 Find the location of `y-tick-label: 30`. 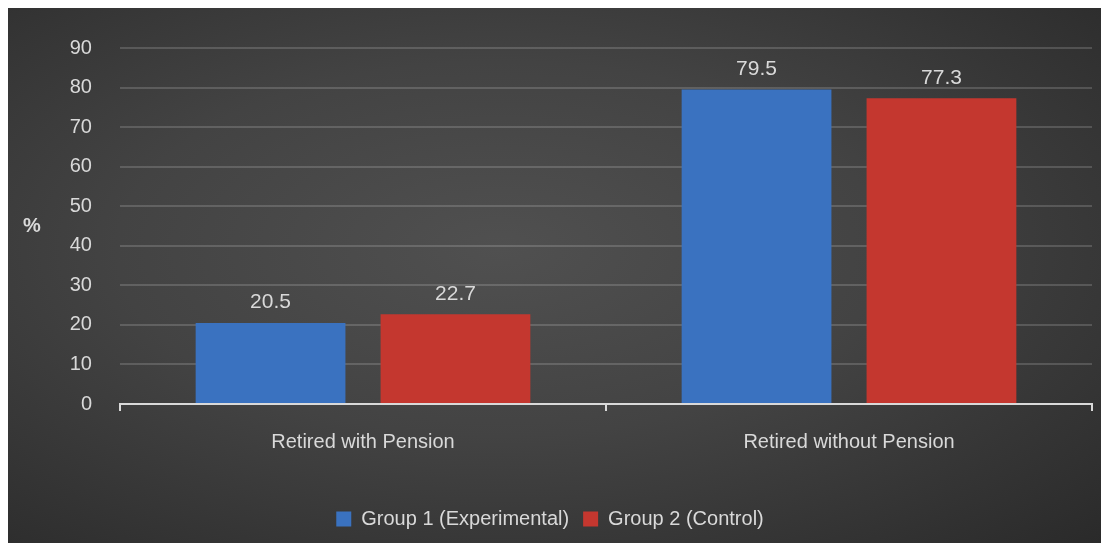

y-tick-label: 30 is located at coordinates (80, 283).